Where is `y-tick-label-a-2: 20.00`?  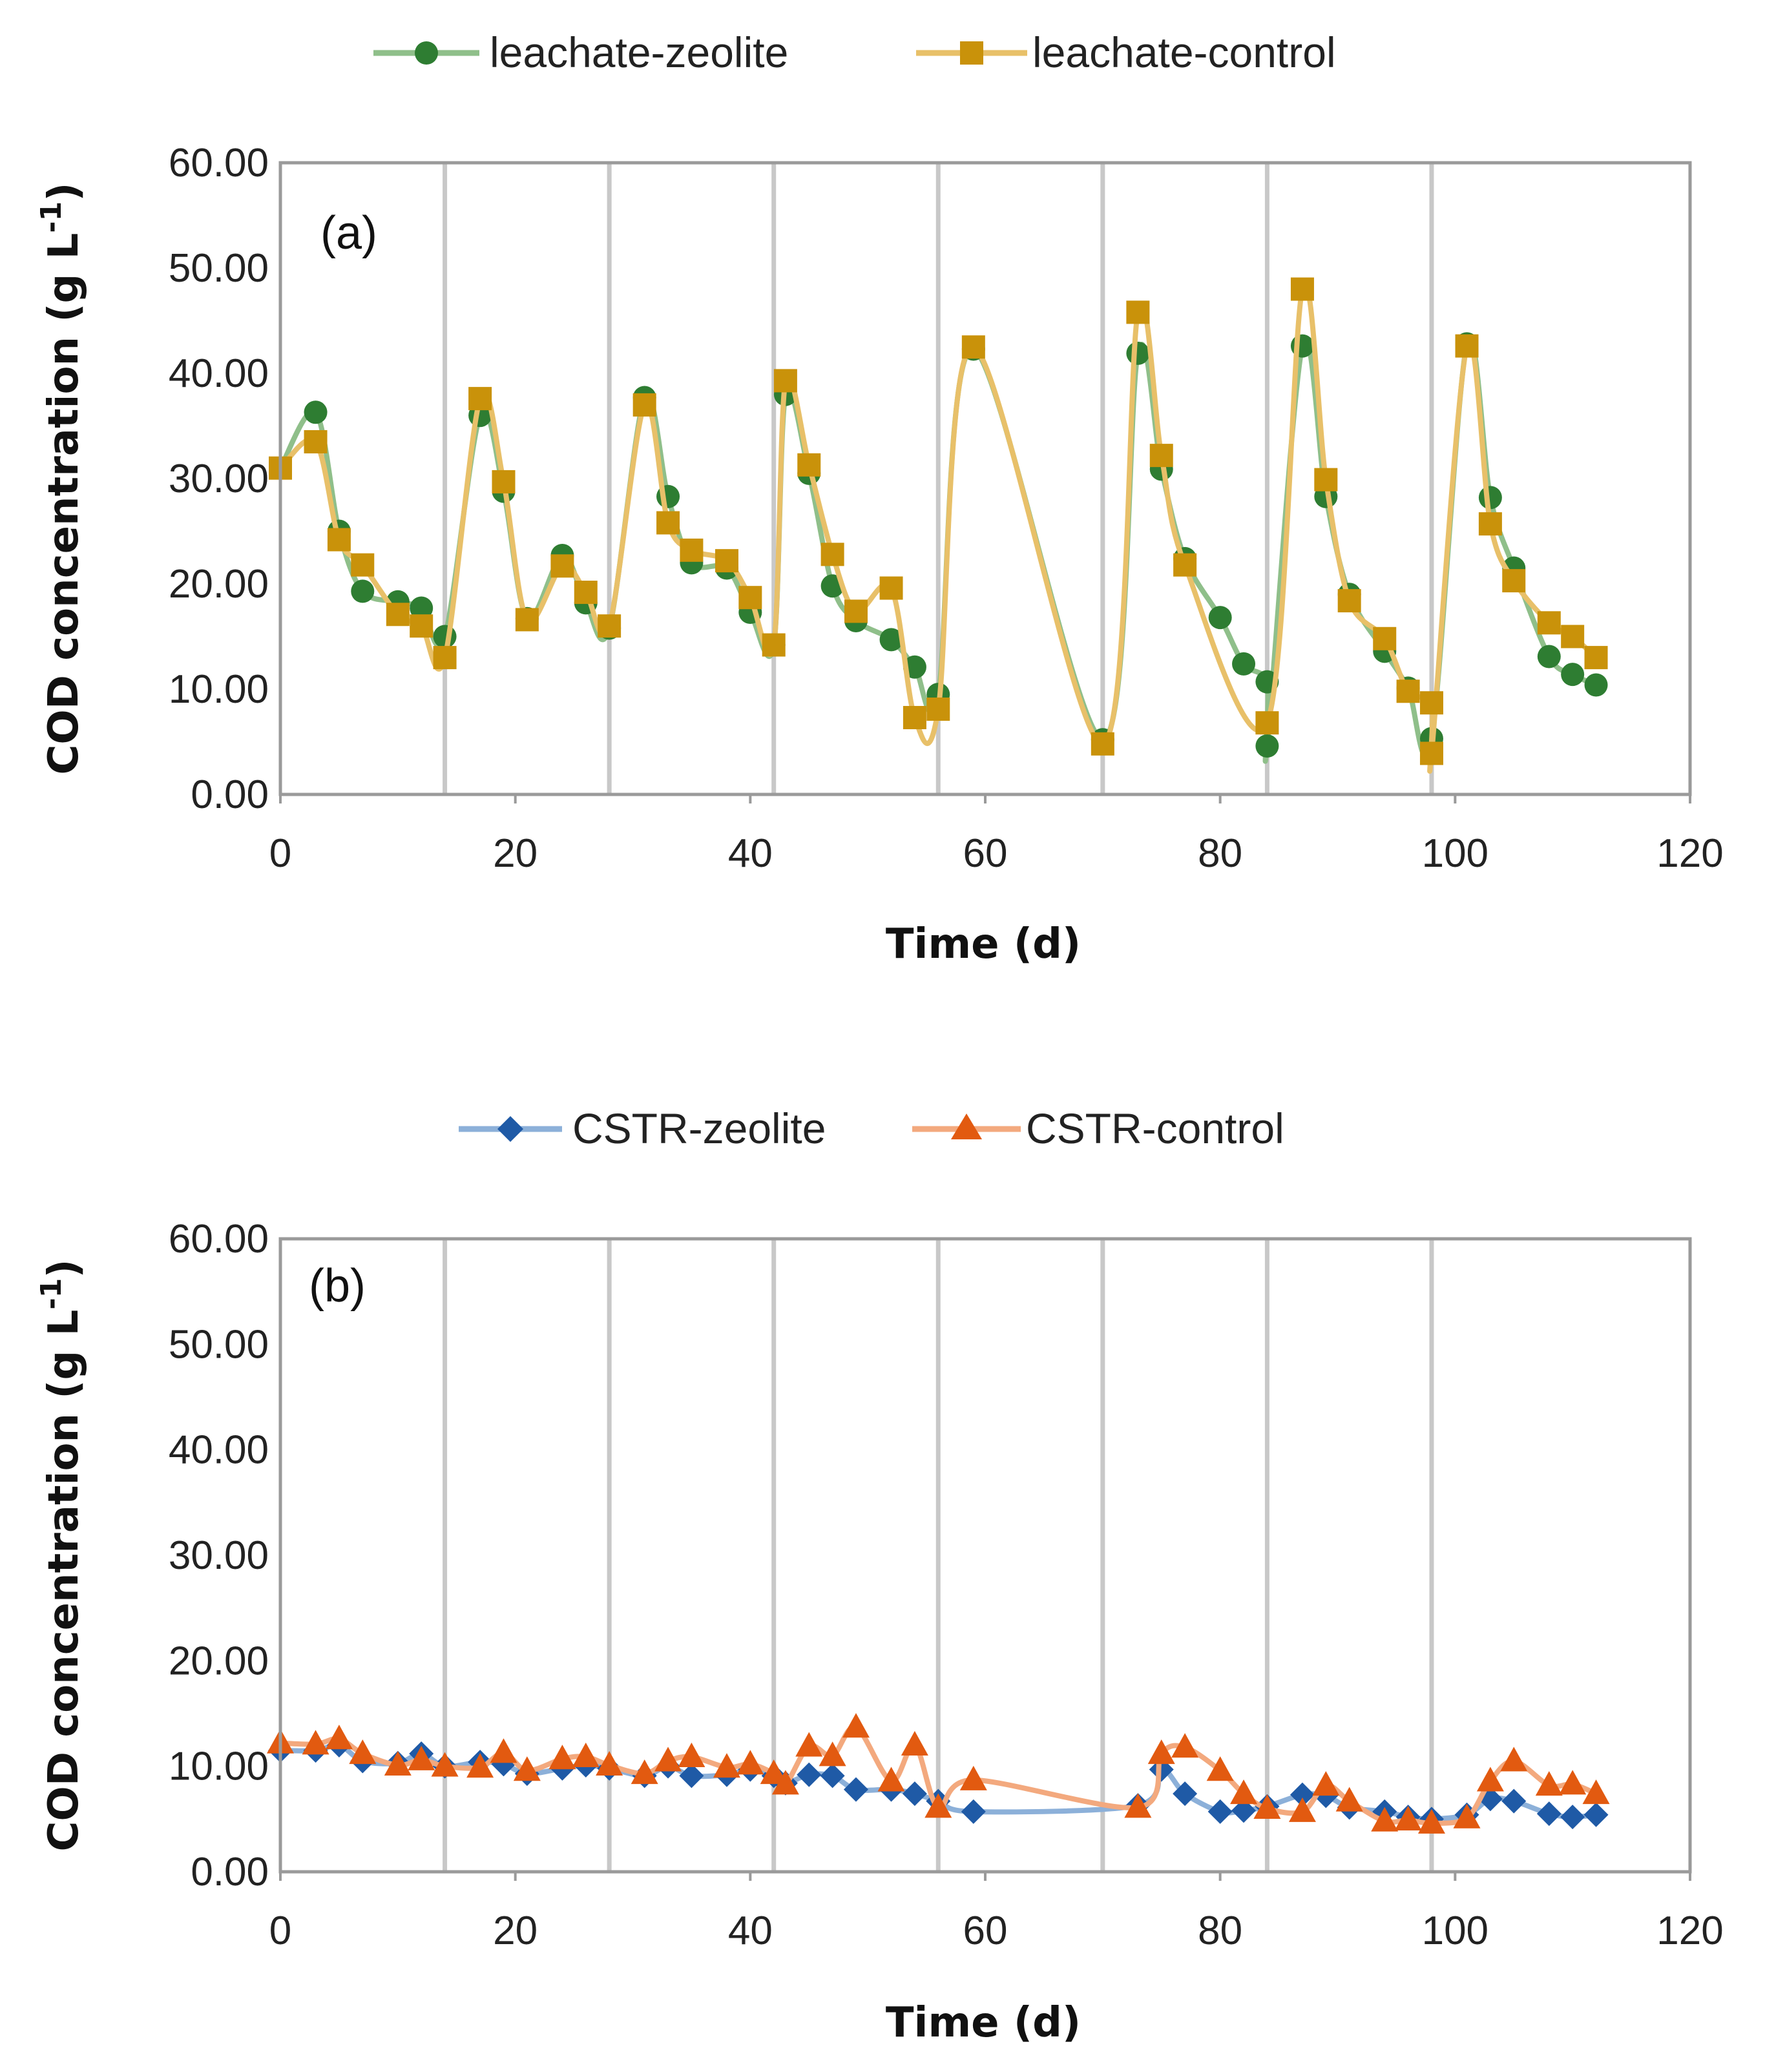
y-tick-label-a-2: 20.00 is located at coordinates (219, 584).